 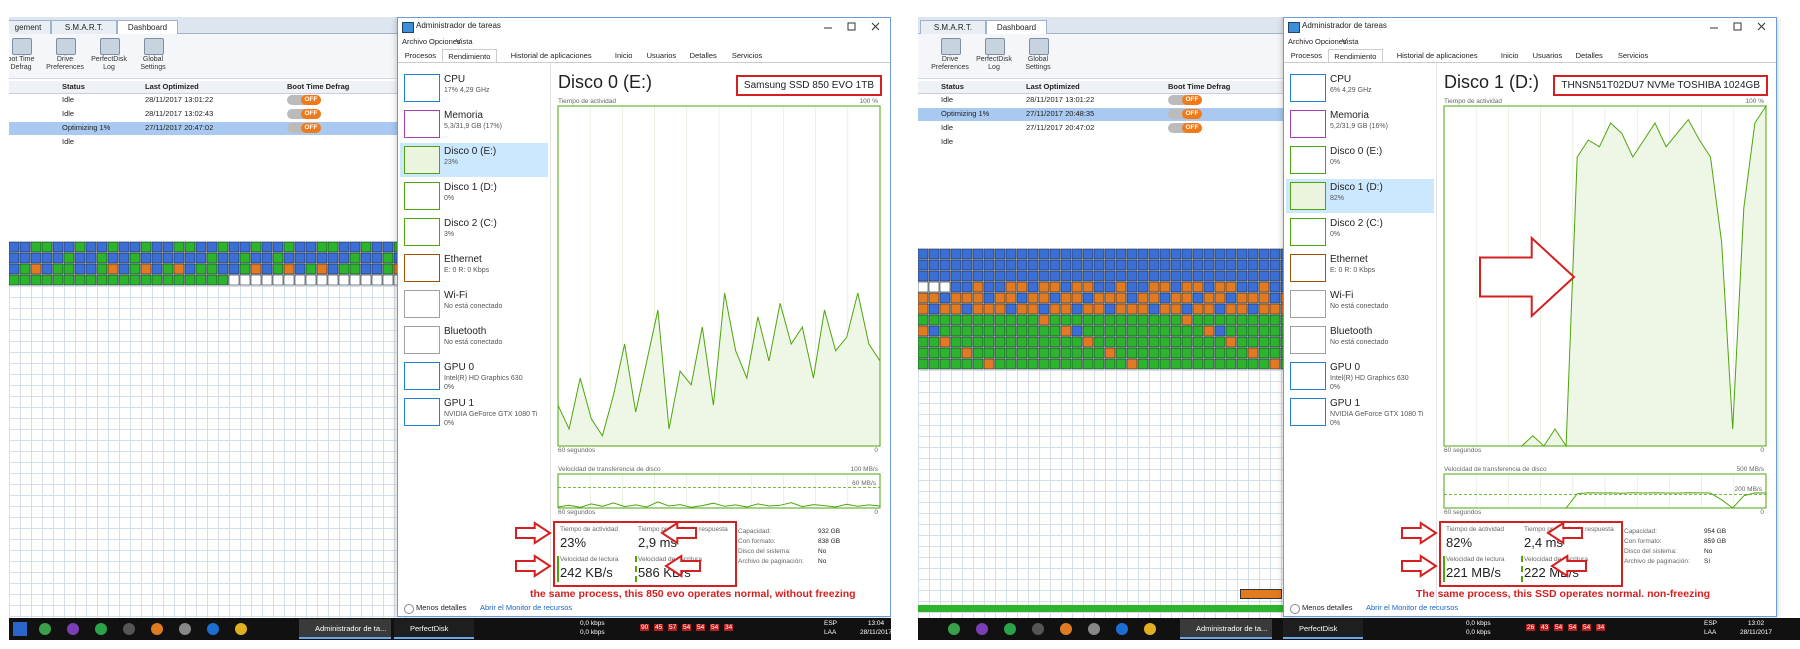 I want to click on start-app, so click(x=20, y=629).